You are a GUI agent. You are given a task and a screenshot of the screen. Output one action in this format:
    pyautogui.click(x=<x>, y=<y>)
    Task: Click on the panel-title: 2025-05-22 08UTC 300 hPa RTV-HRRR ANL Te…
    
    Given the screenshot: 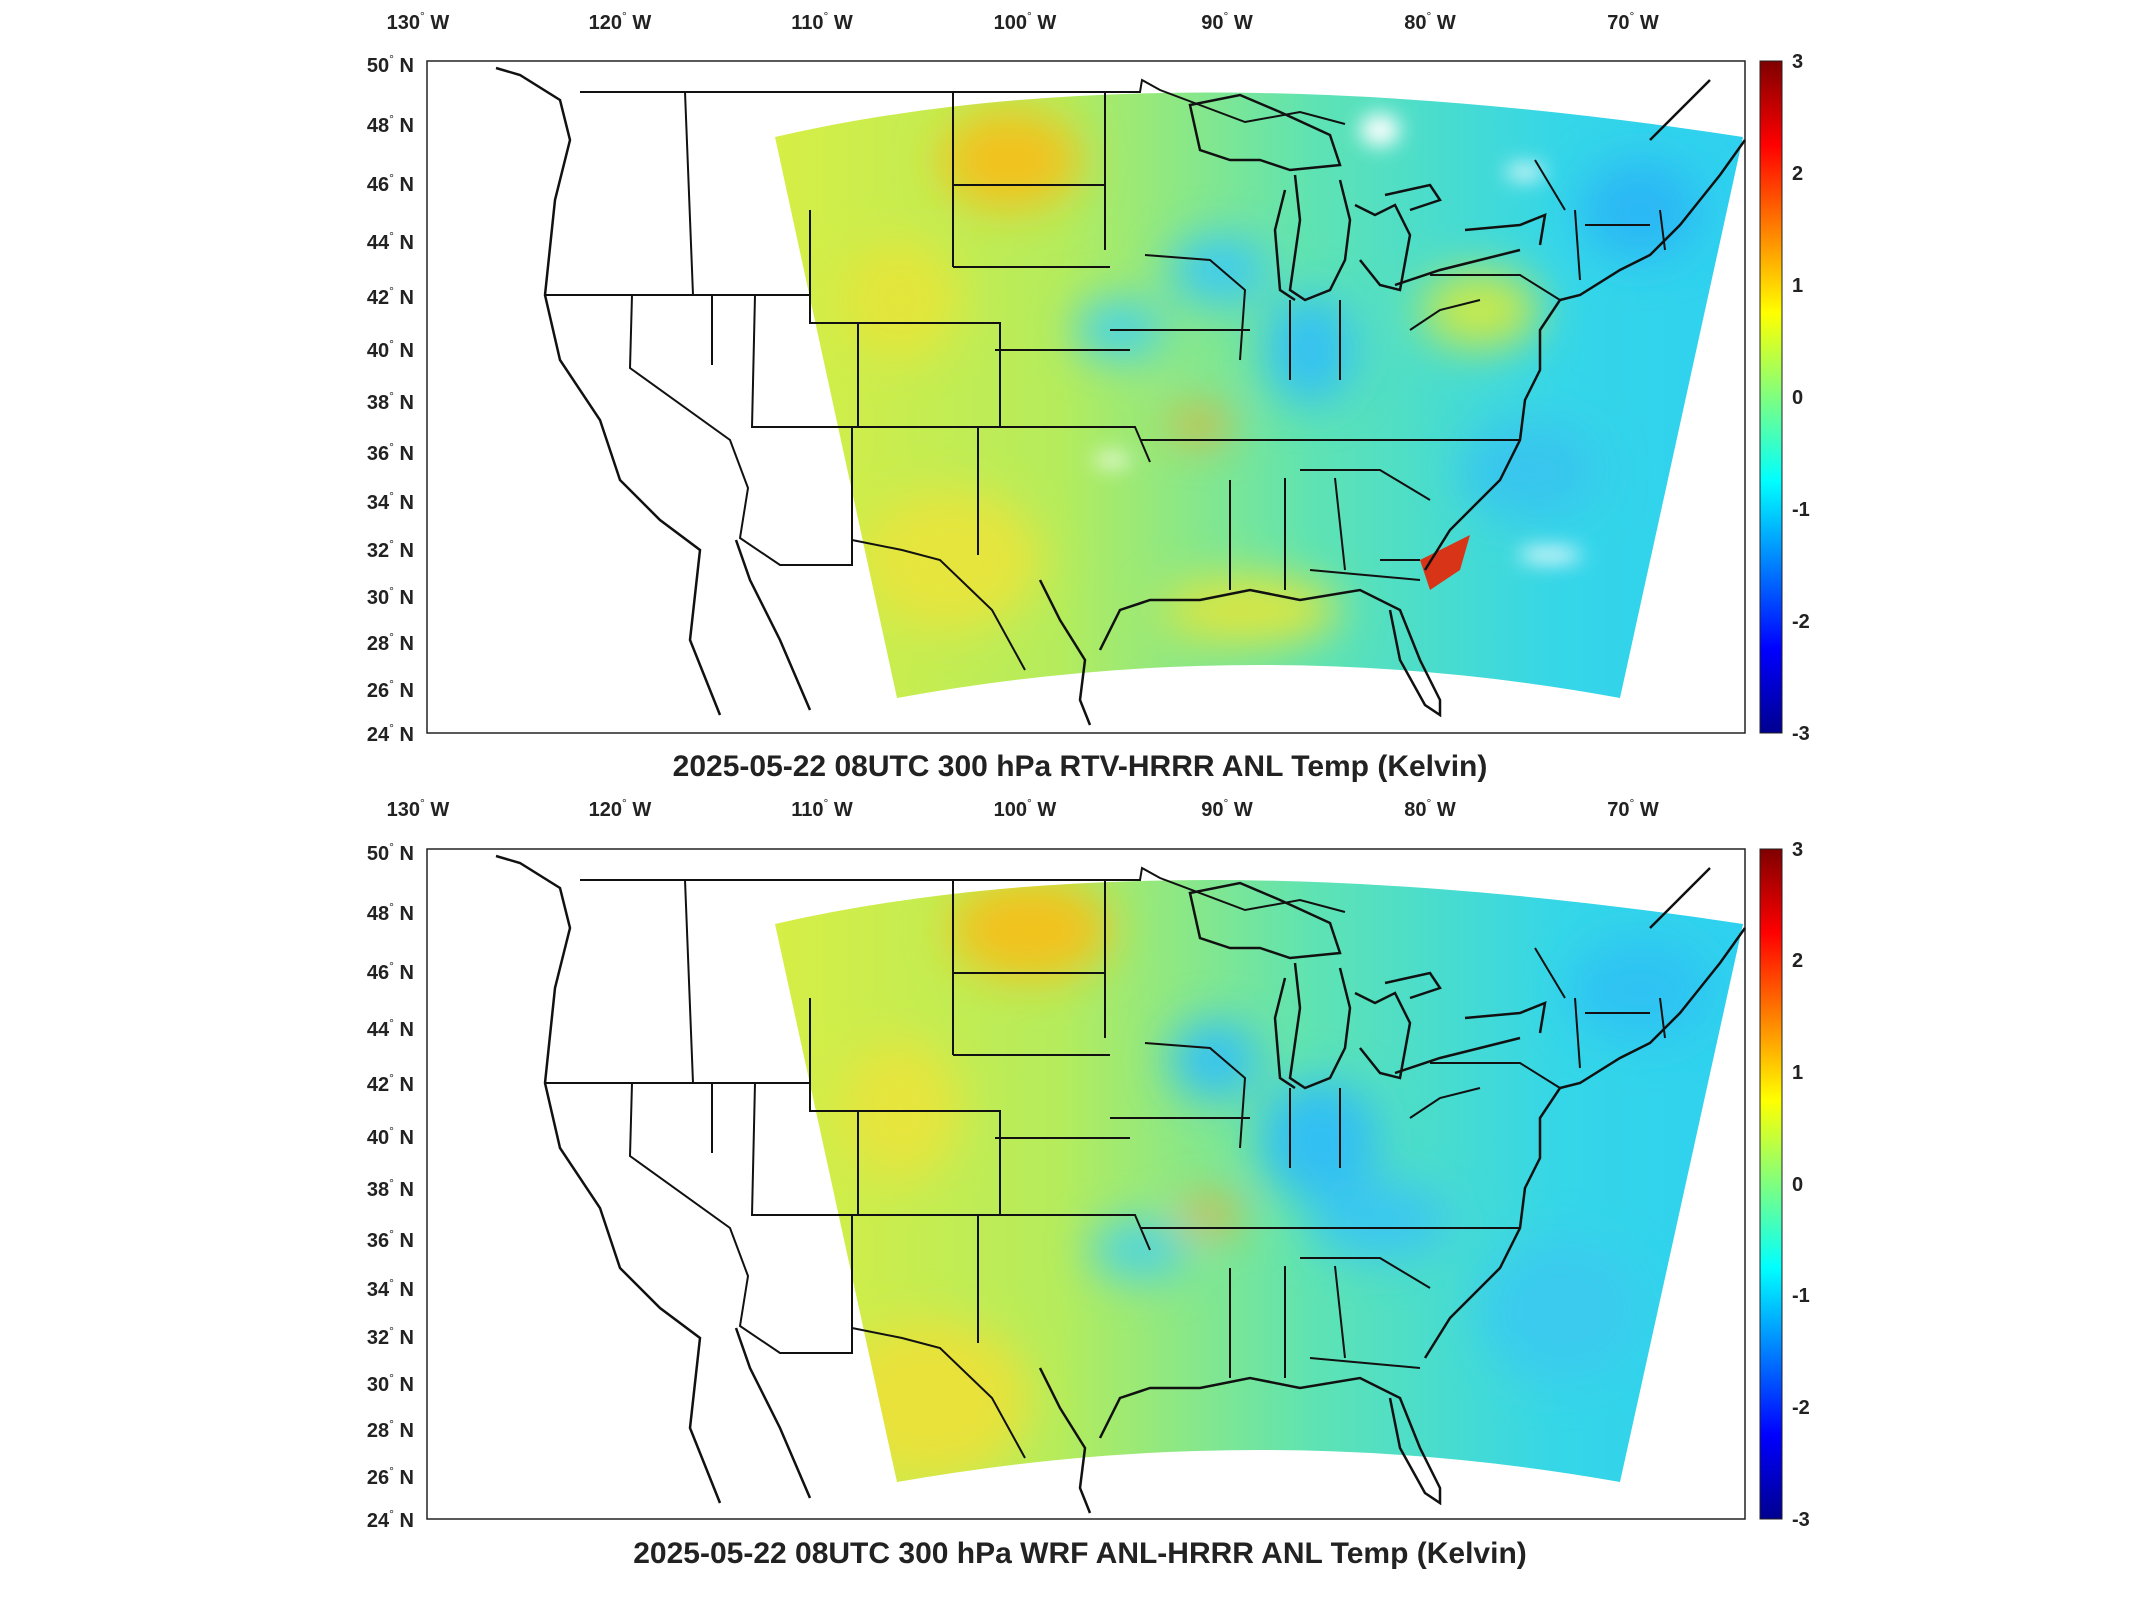 What is the action you would take?
    pyautogui.click(x=1080, y=766)
    